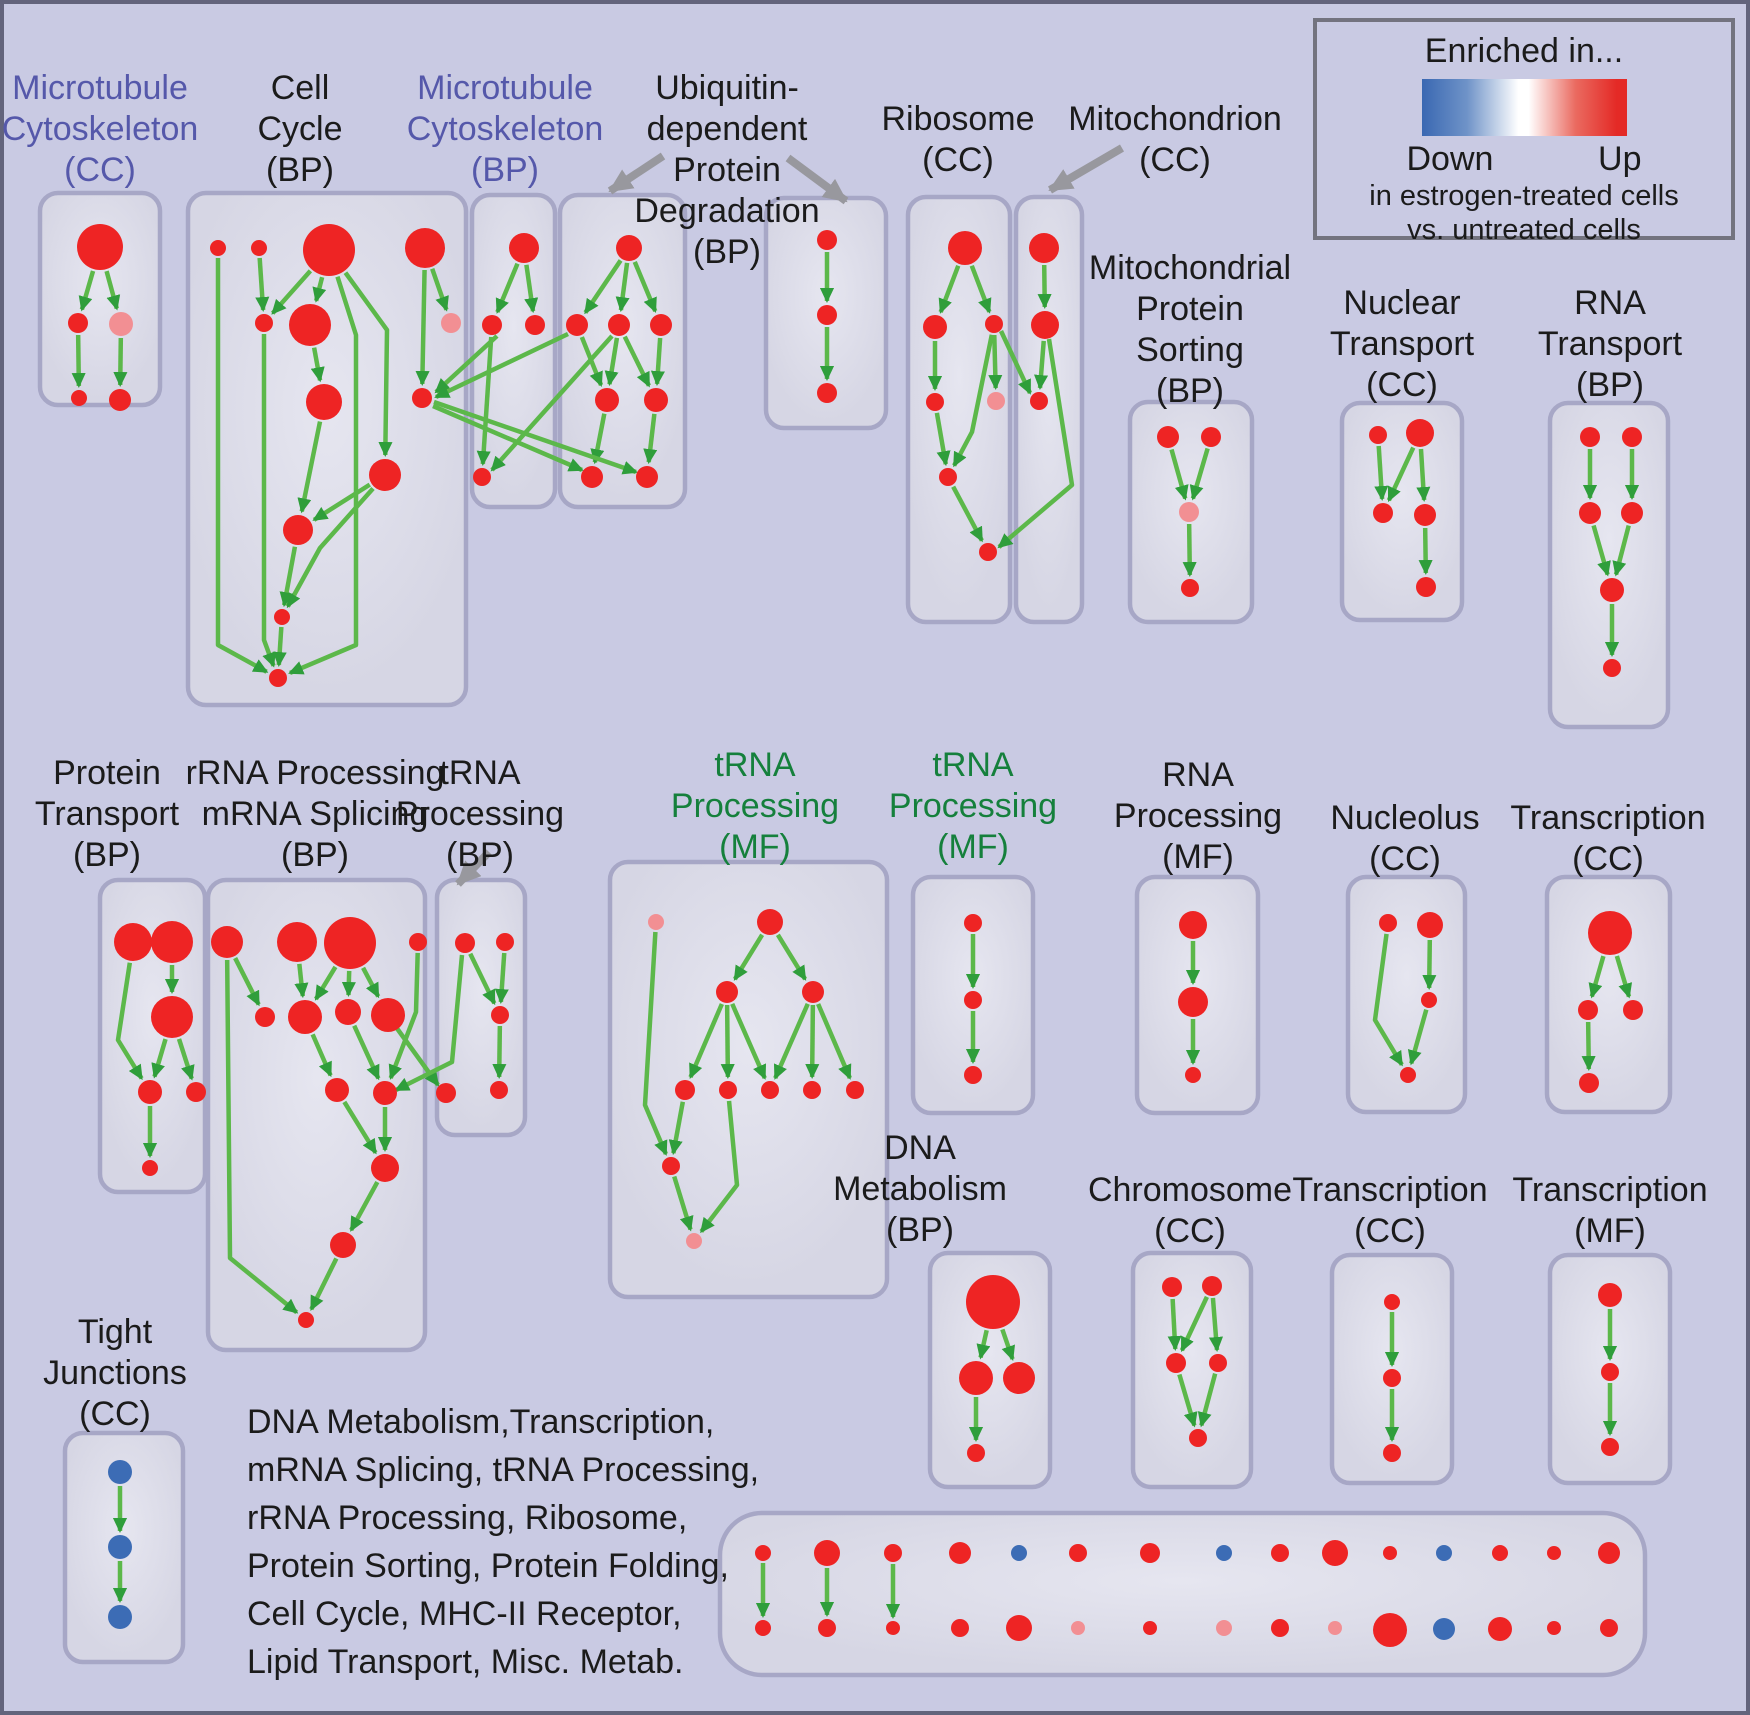 Image resolution: width=1750 pixels, height=1715 pixels. Describe the element at coordinates (1086, 169) in the screenshot. I see `annotation-arrow-mitochondrion` at that location.